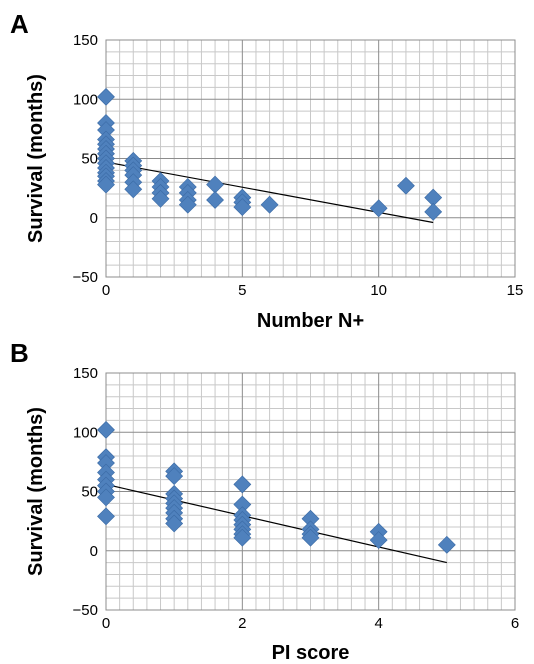  What do you see at coordinates (311, 653) in the screenshot?
I see `x-axis-label: PI score` at bounding box center [311, 653].